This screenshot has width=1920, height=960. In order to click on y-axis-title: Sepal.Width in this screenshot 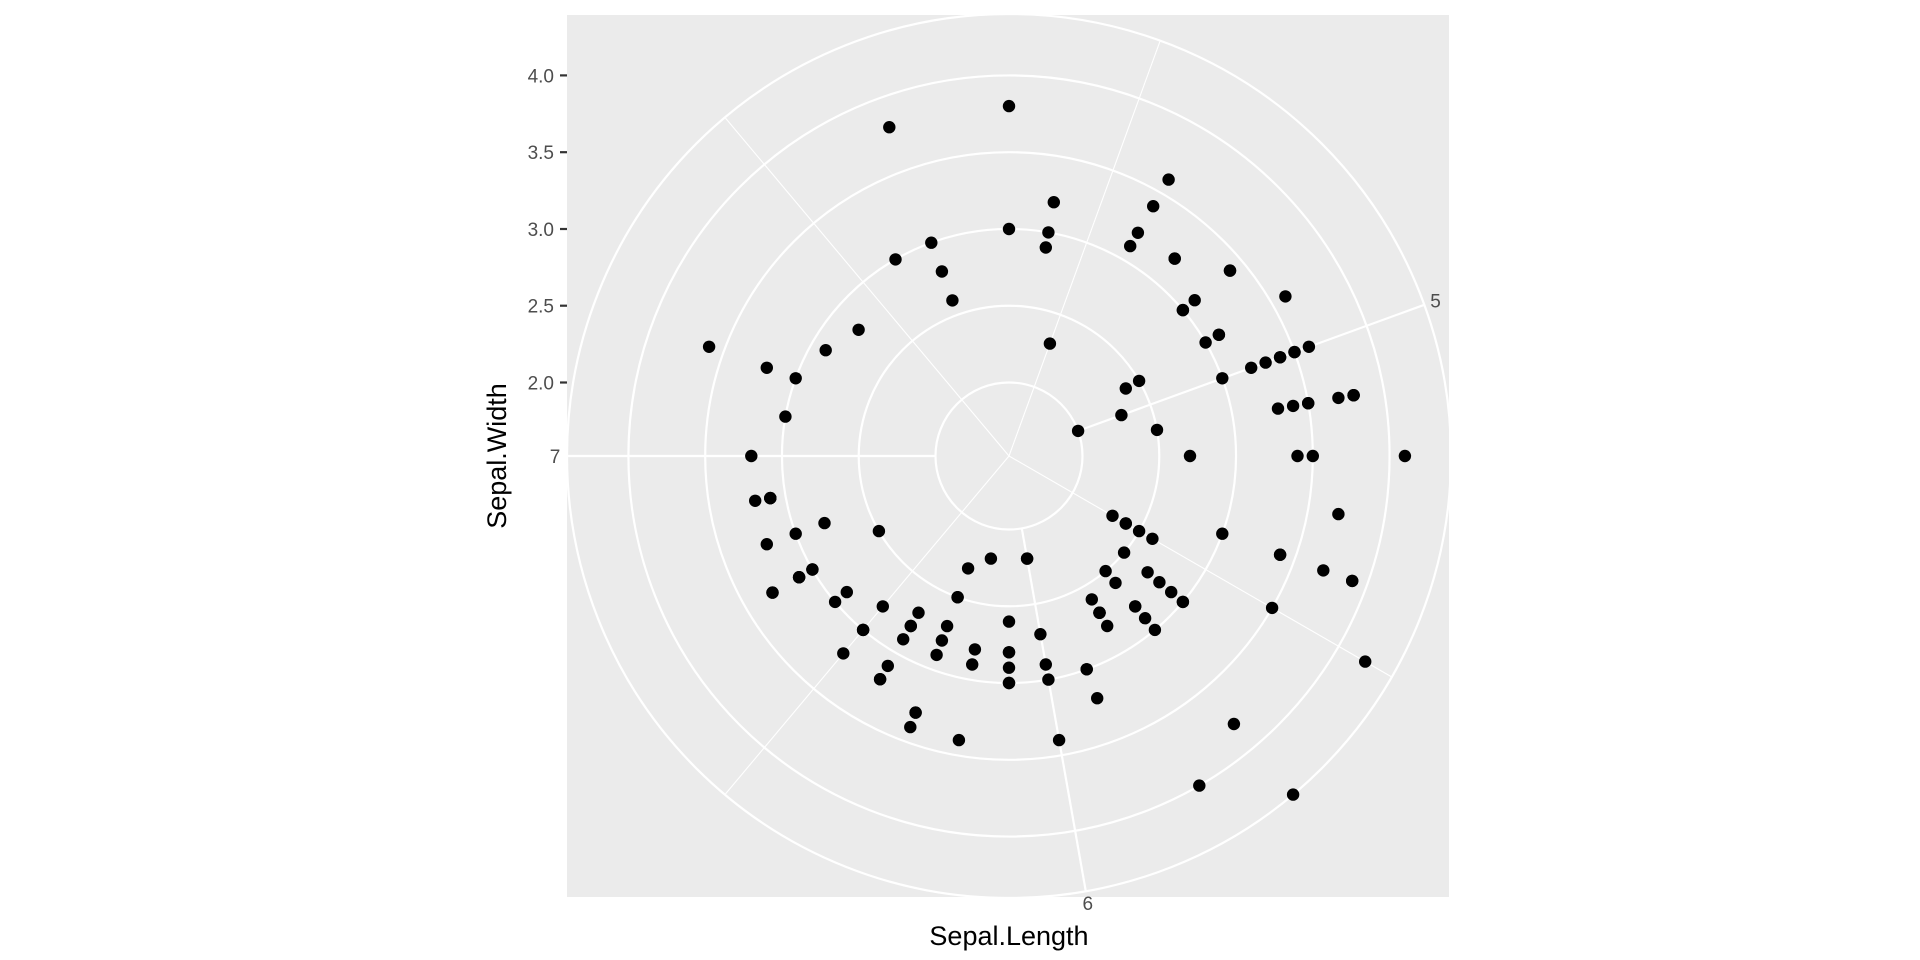, I will do `click(497, 456)`.